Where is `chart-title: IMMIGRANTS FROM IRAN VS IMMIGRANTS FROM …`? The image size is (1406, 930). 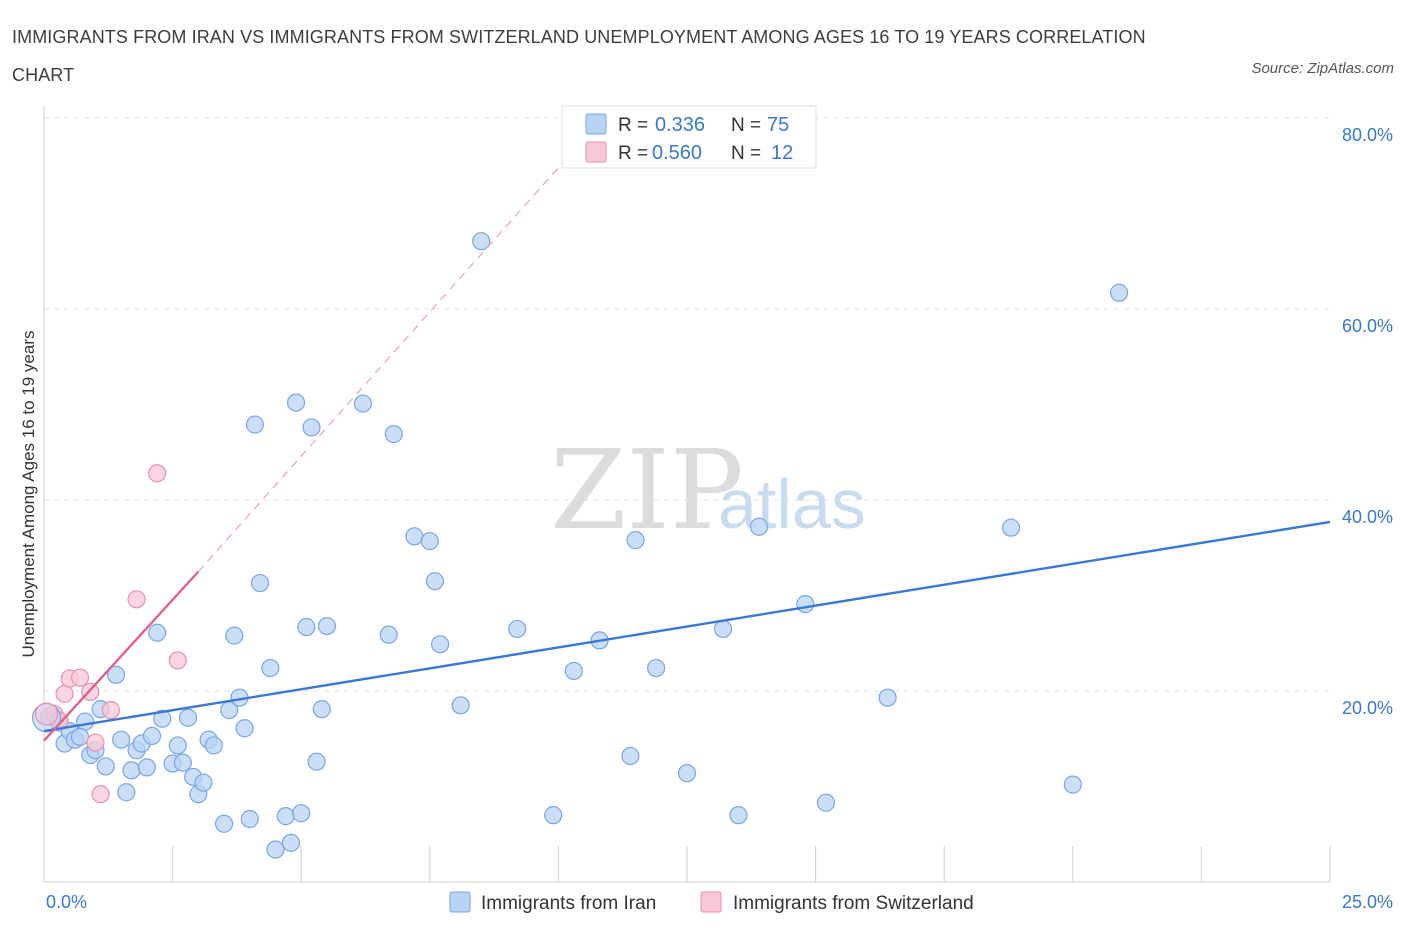 chart-title: IMMIGRANTS FROM IRAN VS IMMIGRANTS FROM … is located at coordinates (579, 56).